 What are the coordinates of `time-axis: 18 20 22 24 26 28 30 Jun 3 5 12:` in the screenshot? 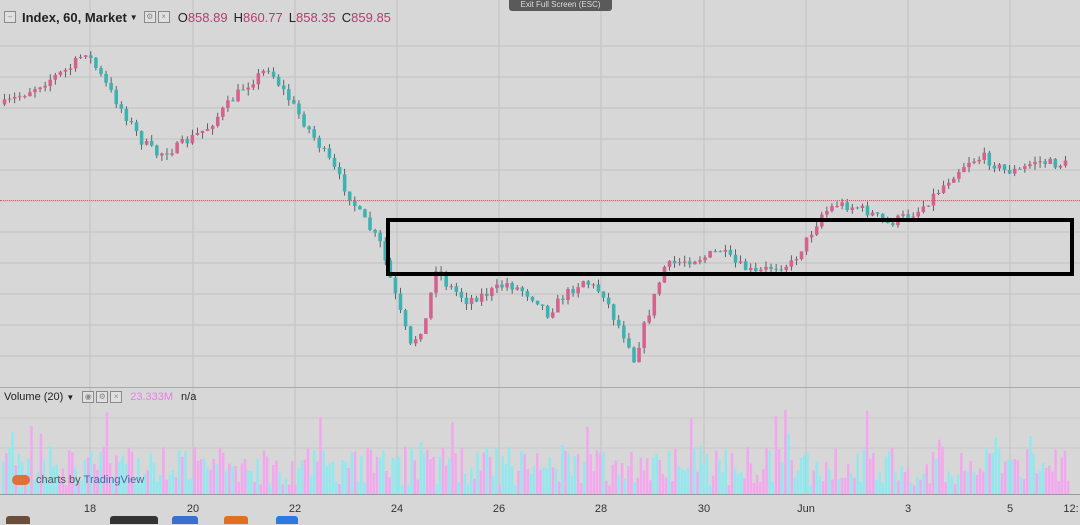 It's located at (540, 509).